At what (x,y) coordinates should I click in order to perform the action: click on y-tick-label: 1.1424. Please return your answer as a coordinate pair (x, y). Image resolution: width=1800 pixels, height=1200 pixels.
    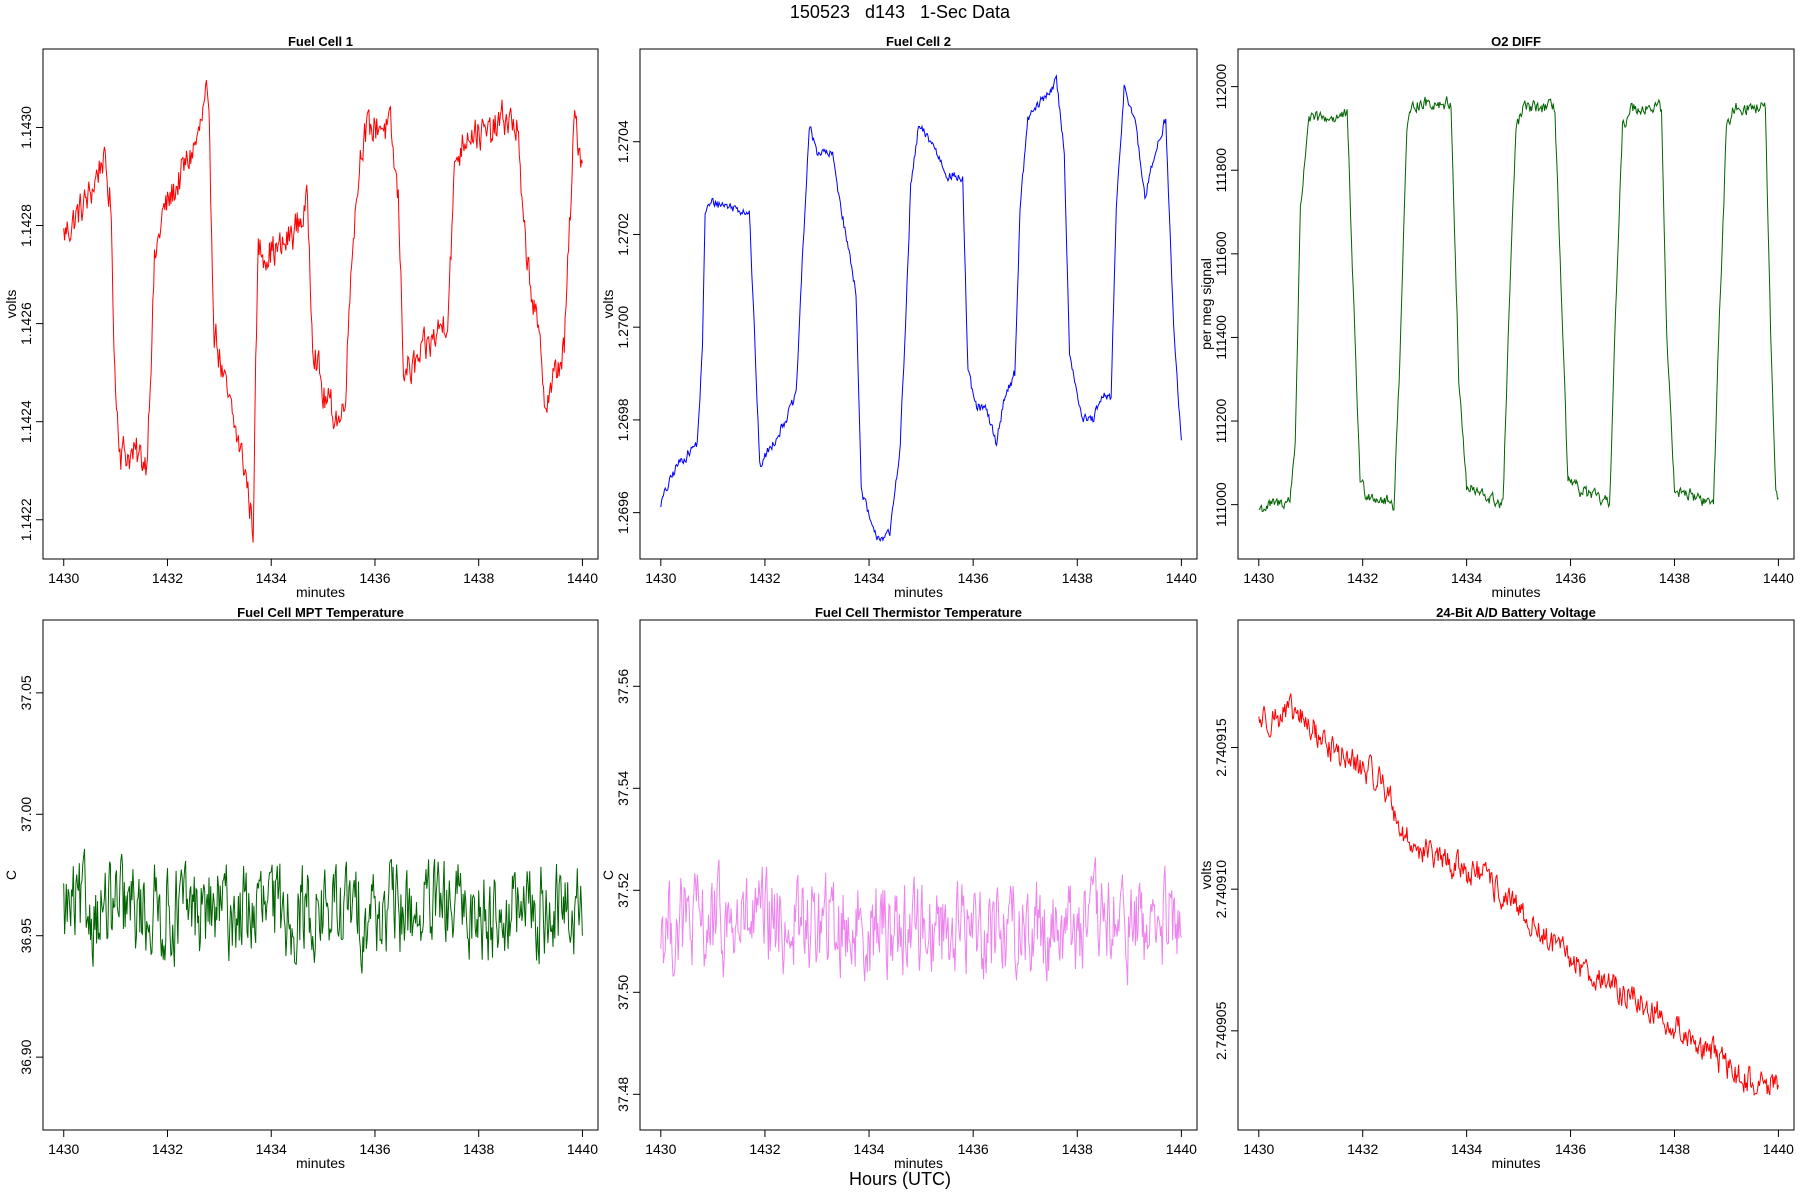
    Looking at the image, I should click on (26, 421).